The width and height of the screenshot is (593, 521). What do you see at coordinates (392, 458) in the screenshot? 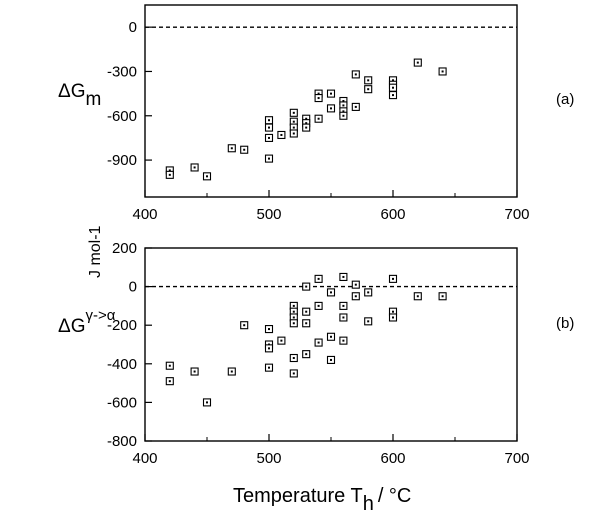
I see `panel-b-xtick-label: 600` at bounding box center [392, 458].